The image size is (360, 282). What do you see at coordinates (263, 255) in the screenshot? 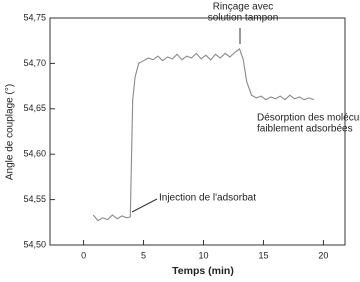
I see `x-tick-label: 15` at bounding box center [263, 255].